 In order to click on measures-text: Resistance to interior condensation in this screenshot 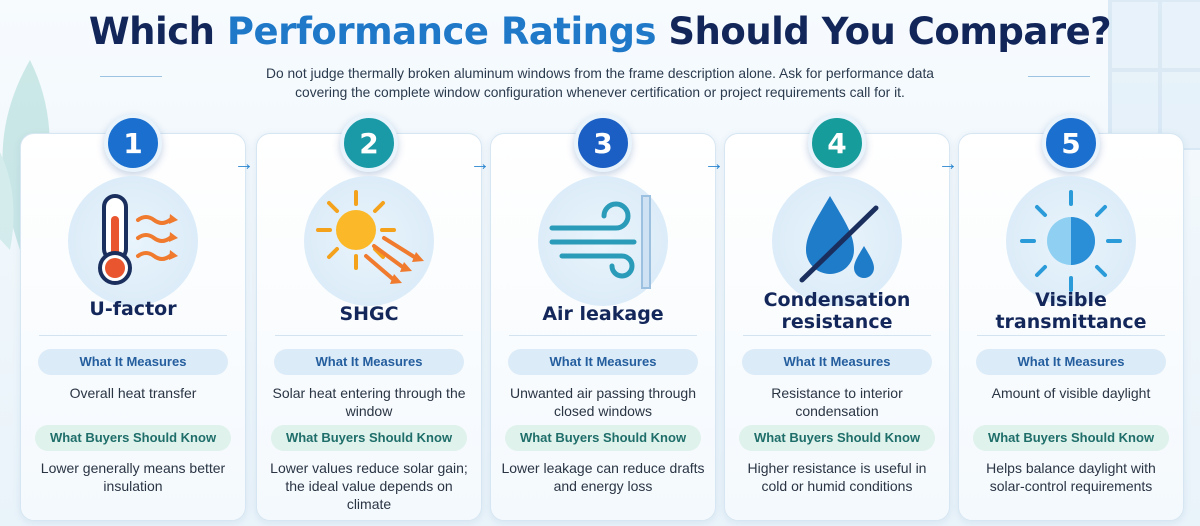, I will do `click(837, 402)`.